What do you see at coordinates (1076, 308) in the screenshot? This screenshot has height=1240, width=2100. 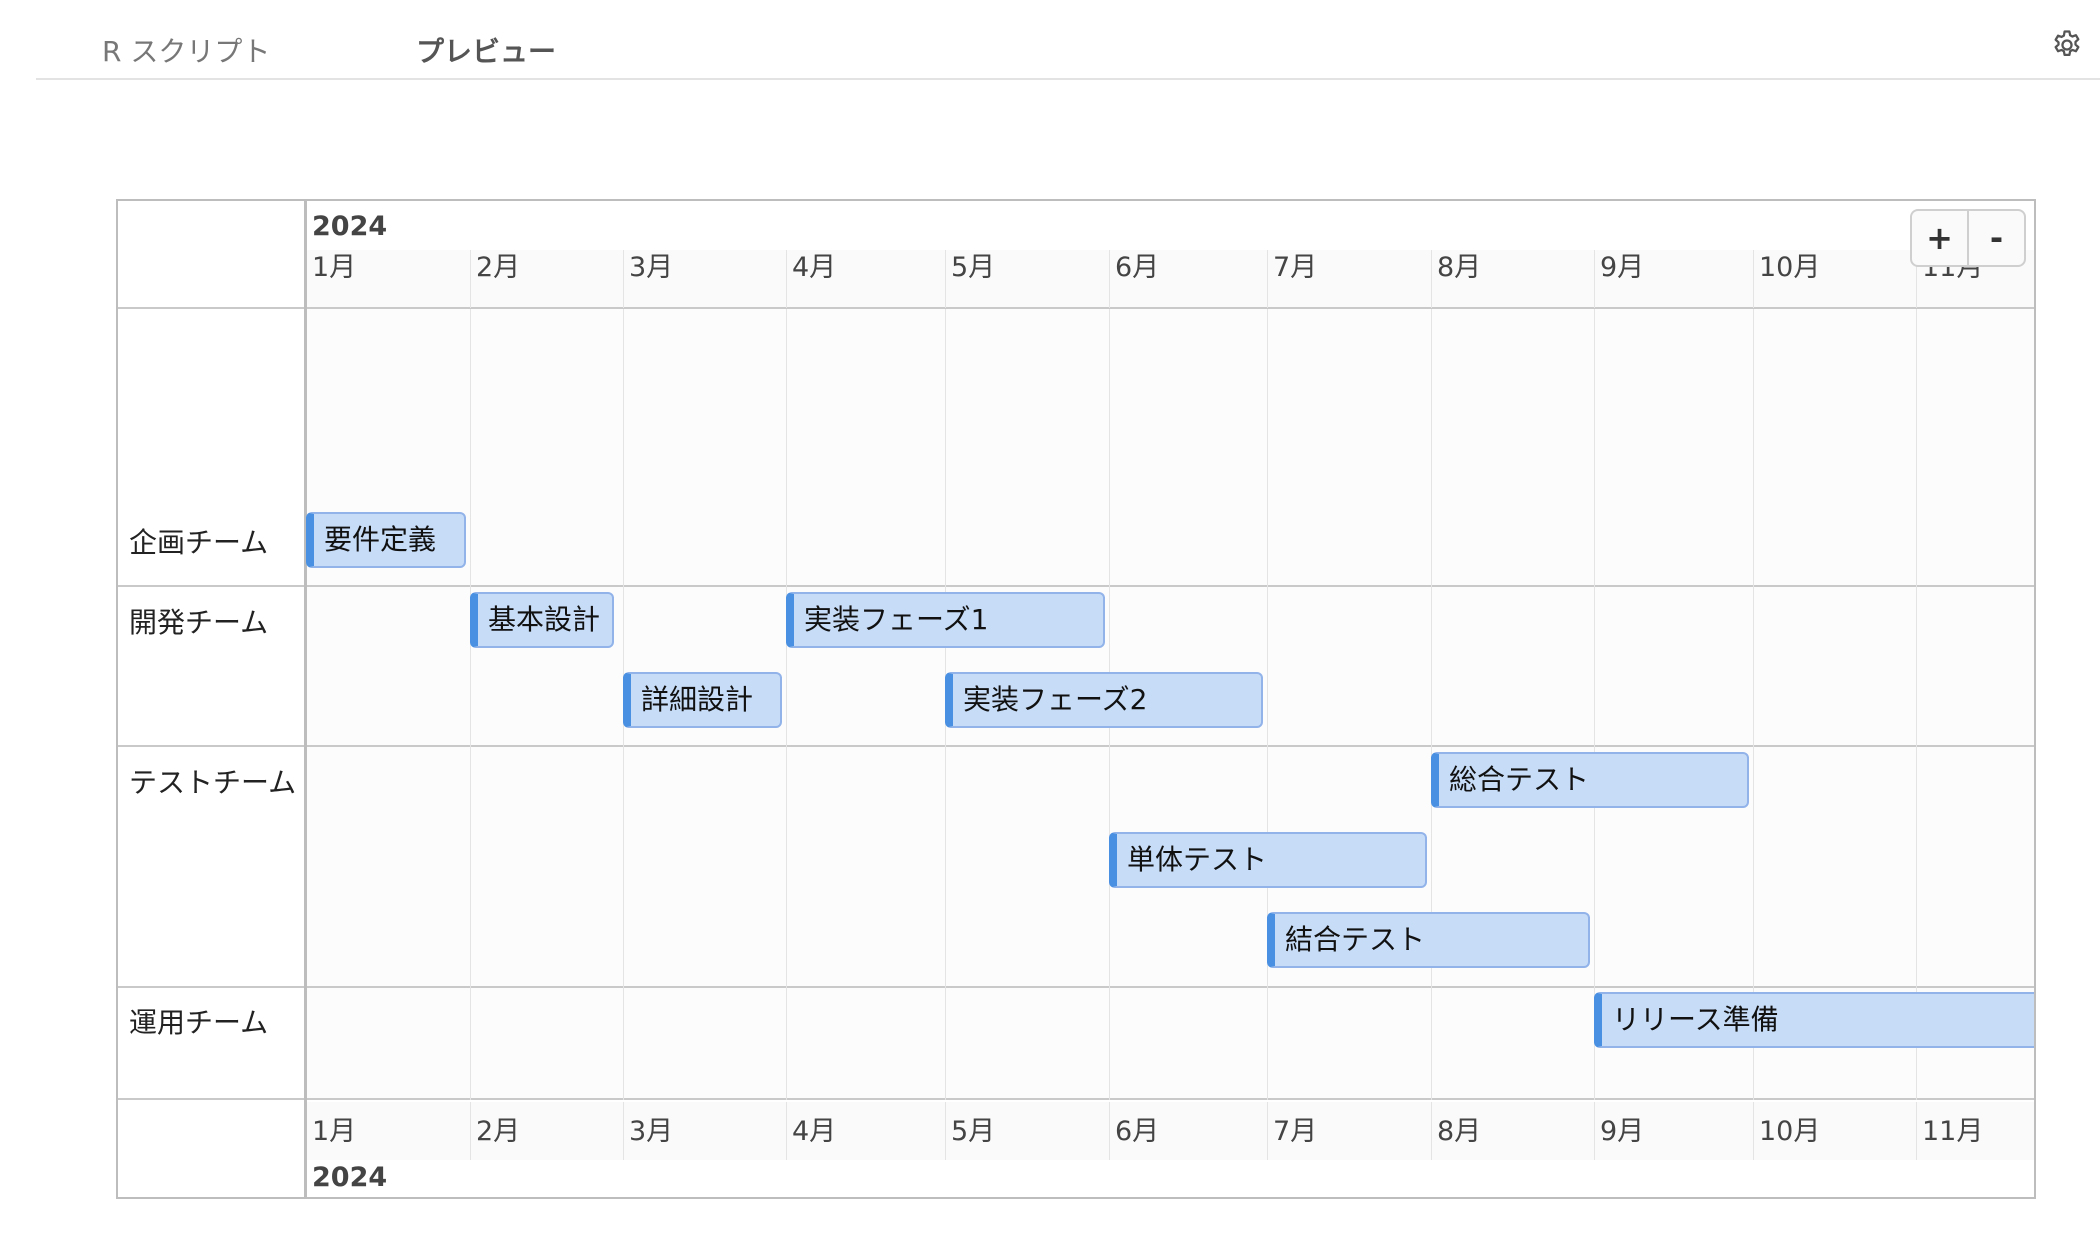 I see `axis-divider-top` at bounding box center [1076, 308].